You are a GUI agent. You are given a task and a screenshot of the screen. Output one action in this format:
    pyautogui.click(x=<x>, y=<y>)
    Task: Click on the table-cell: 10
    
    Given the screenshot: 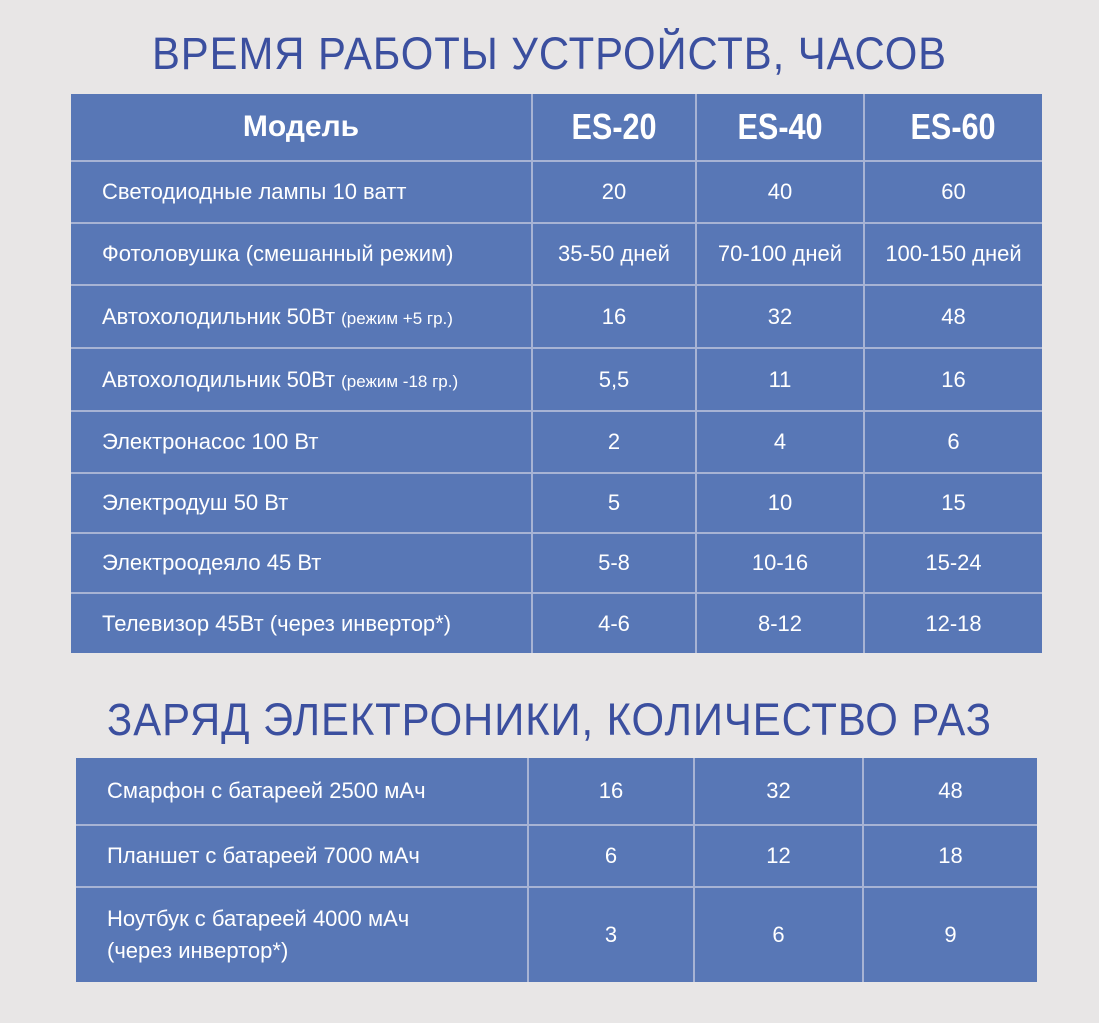 What is the action you would take?
    pyautogui.click(x=779, y=502)
    